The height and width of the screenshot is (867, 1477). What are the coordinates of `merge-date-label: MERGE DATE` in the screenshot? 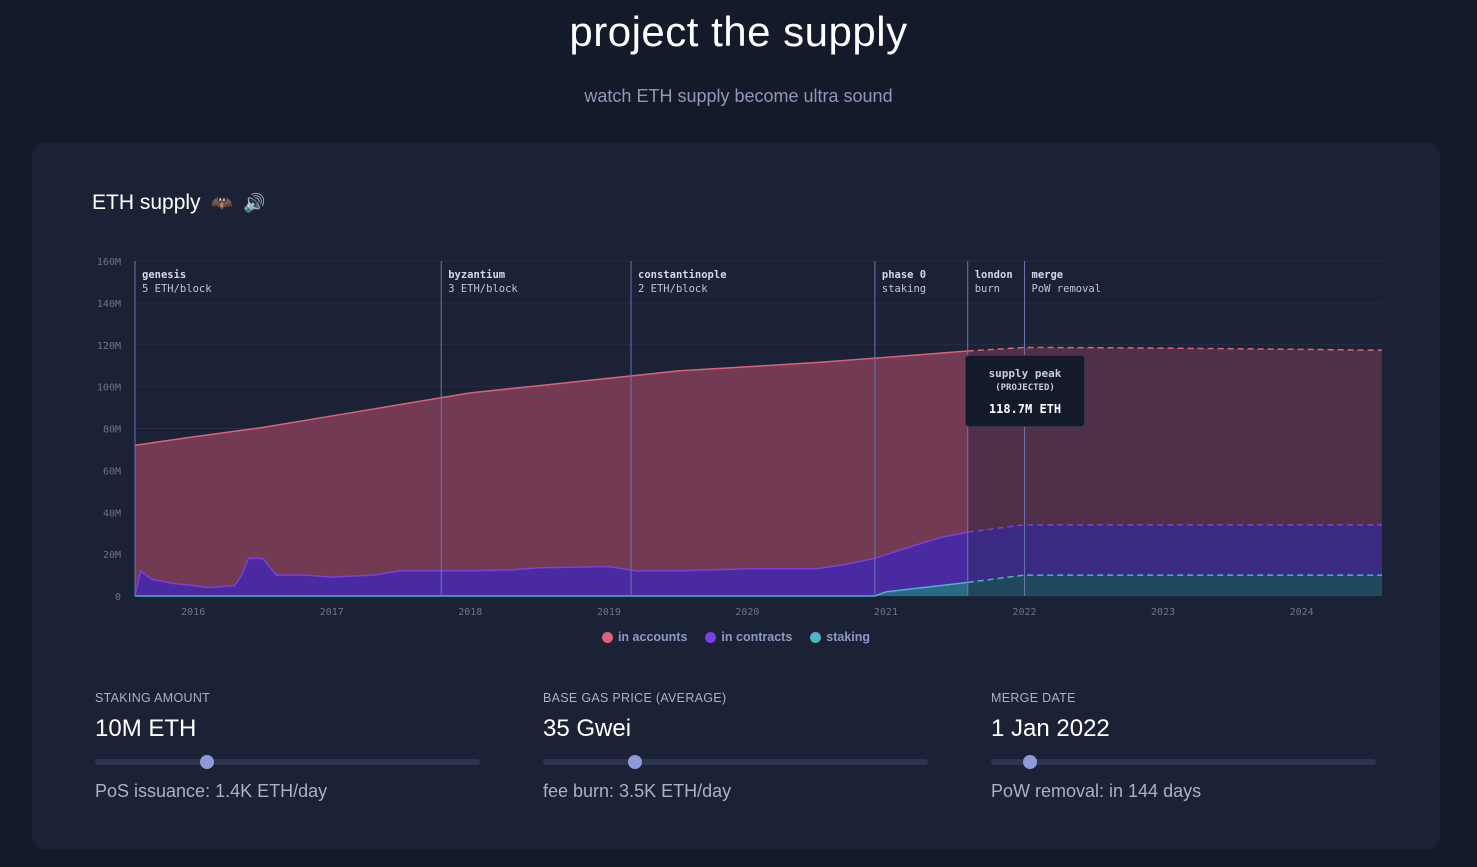 It's located at (1033, 698).